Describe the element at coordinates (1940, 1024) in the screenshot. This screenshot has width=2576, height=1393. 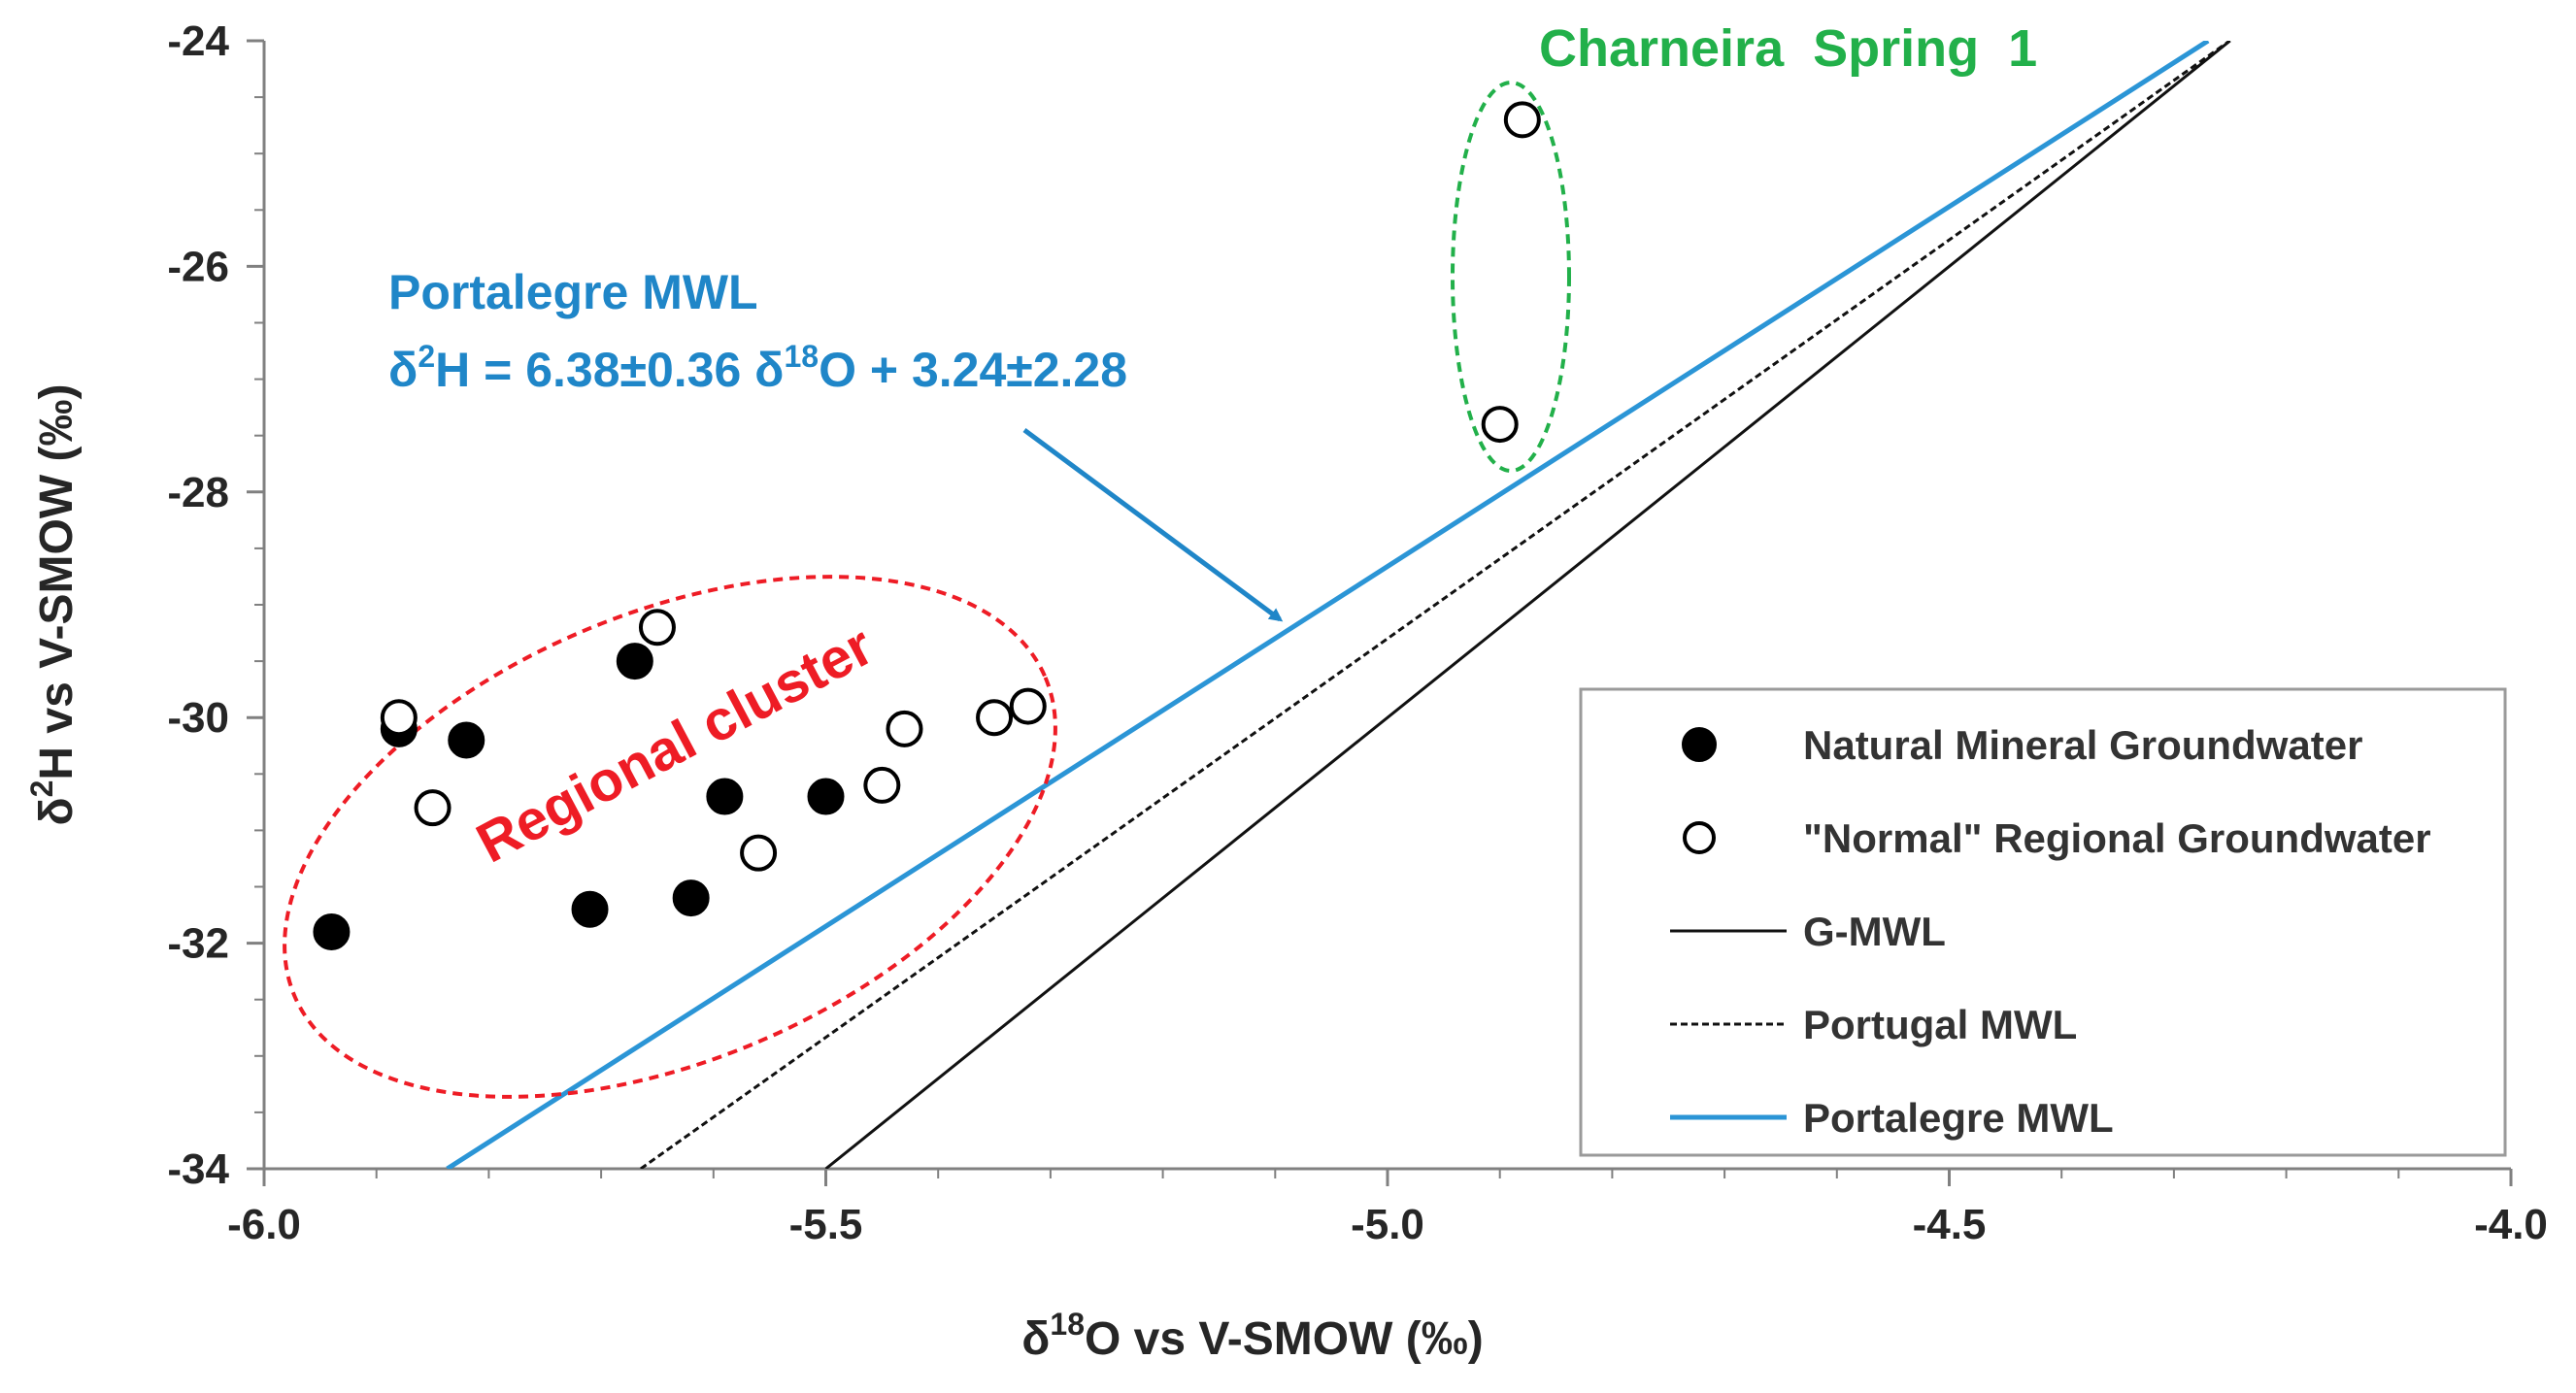
I see `legend-label: Portugal MWL` at that location.